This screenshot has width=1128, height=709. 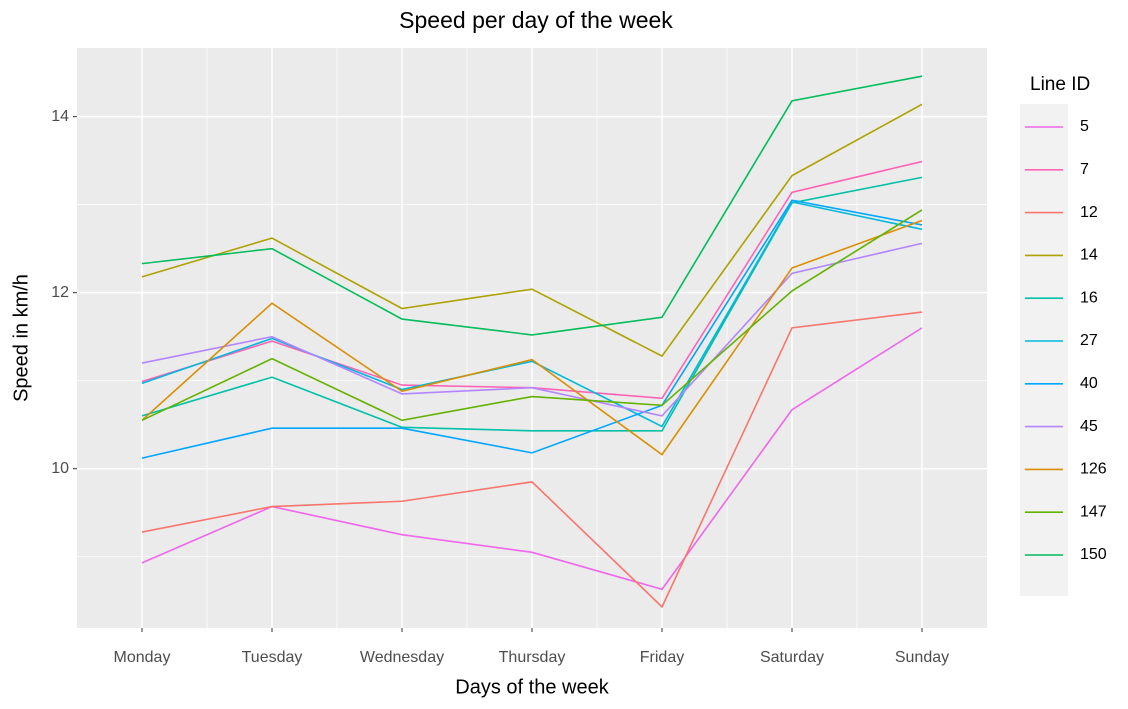 What do you see at coordinates (1093, 554) in the screenshot?
I see `legend-label: 150` at bounding box center [1093, 554].